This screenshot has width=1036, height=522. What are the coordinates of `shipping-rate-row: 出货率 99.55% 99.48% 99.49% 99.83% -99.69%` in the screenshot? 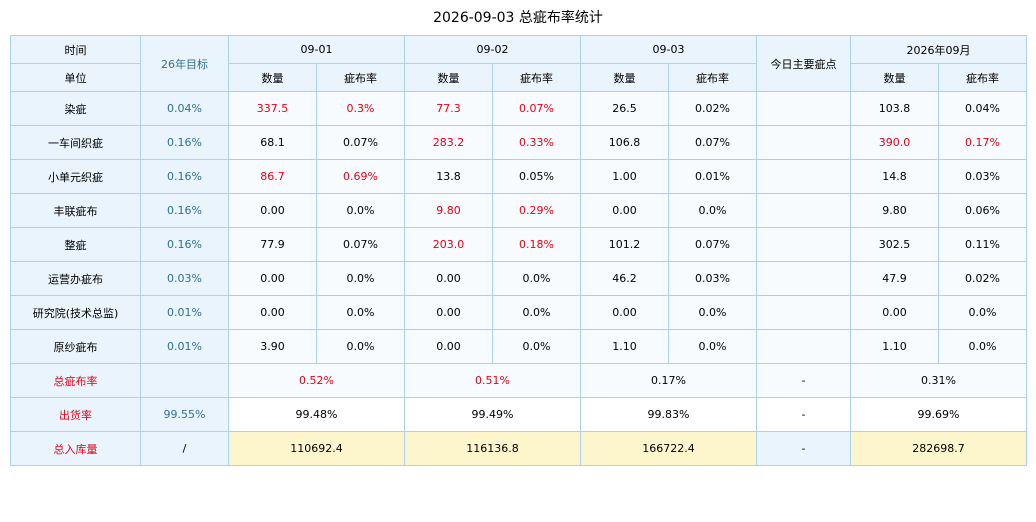 It's located at (518, 414).